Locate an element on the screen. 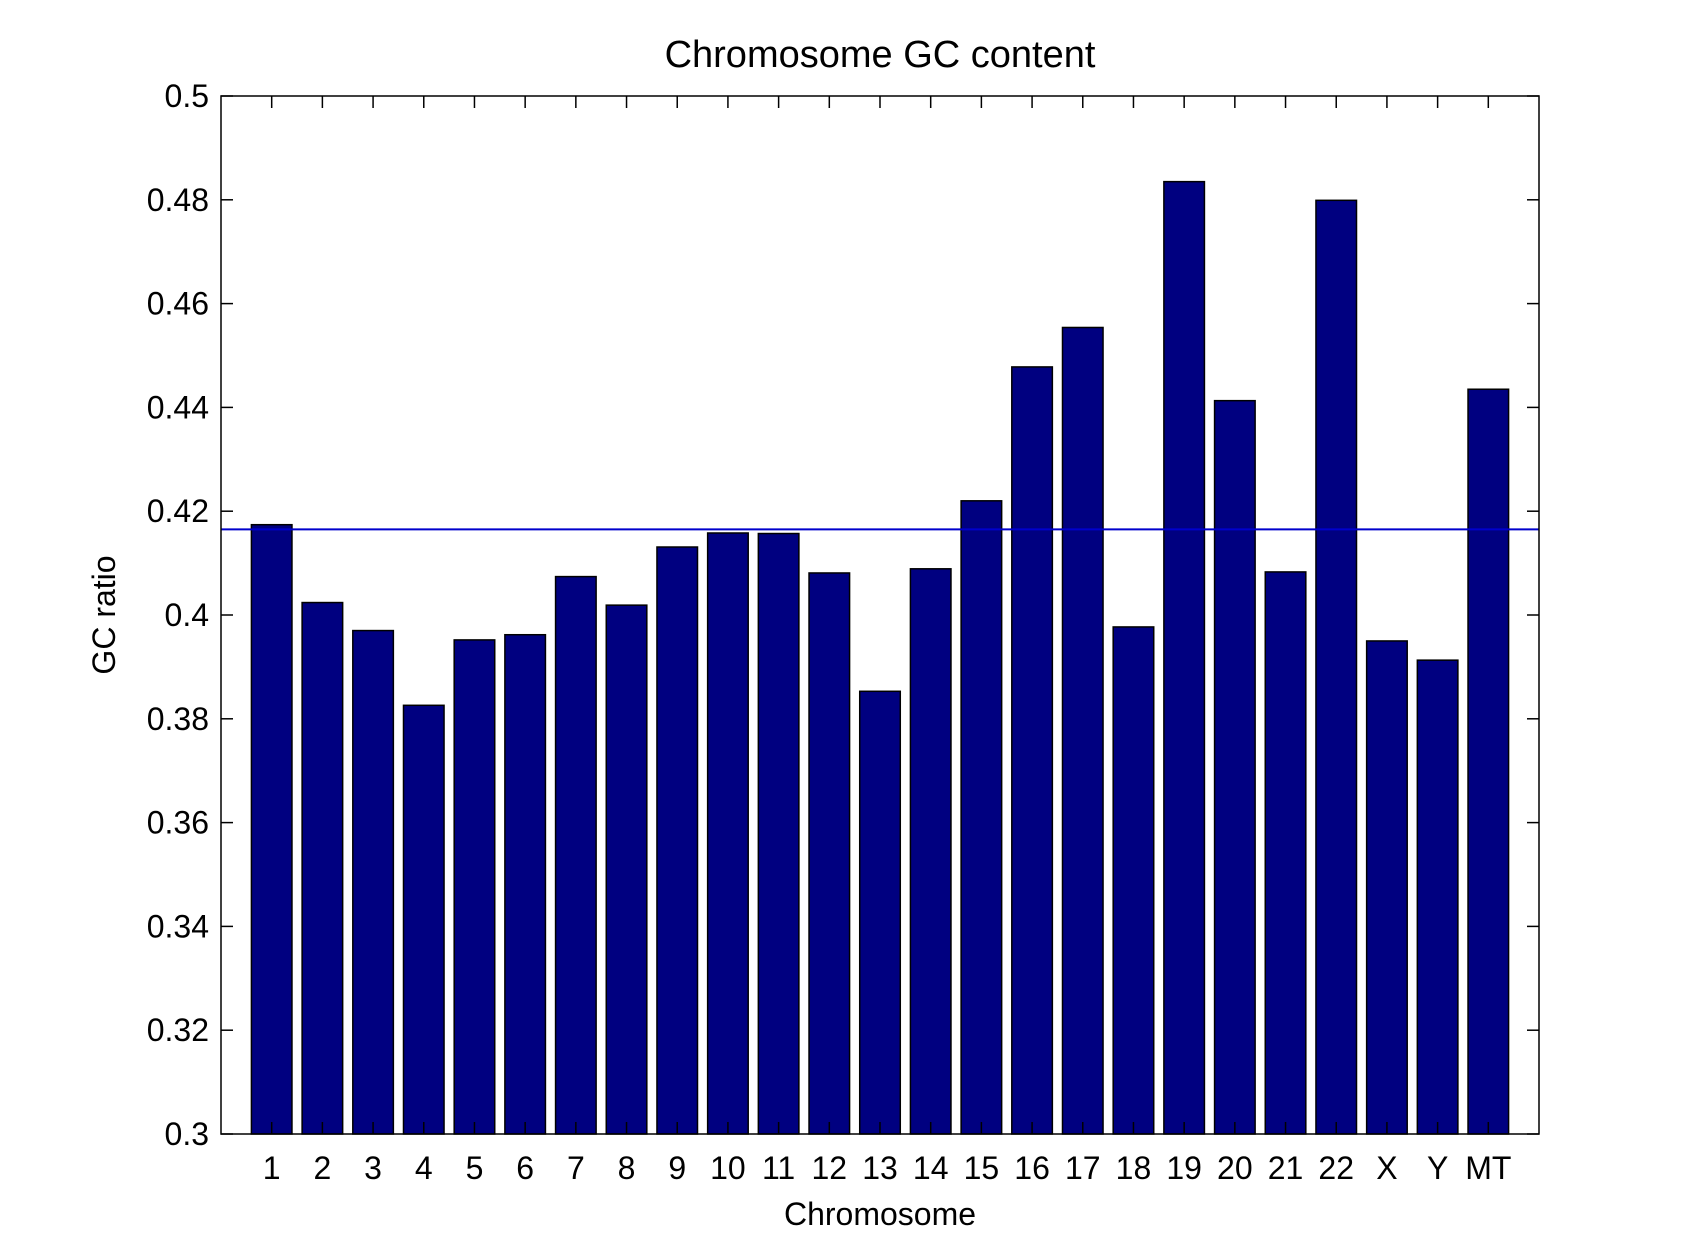 This screenshot has height=1260, width=1682. bar-X is located at coordinates (1386, 887).